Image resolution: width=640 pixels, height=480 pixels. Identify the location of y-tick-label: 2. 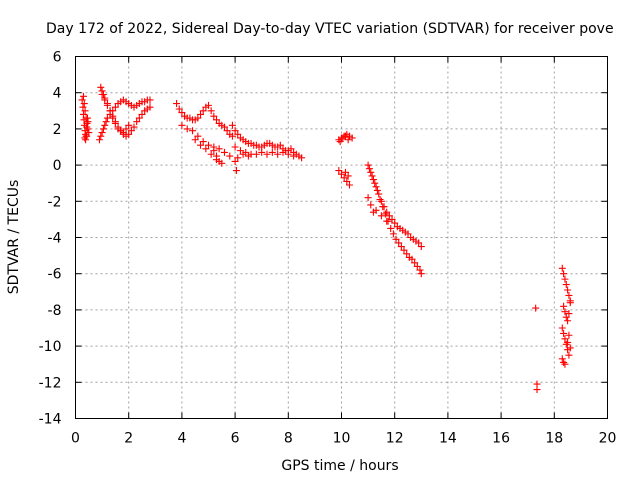
(57, 130).